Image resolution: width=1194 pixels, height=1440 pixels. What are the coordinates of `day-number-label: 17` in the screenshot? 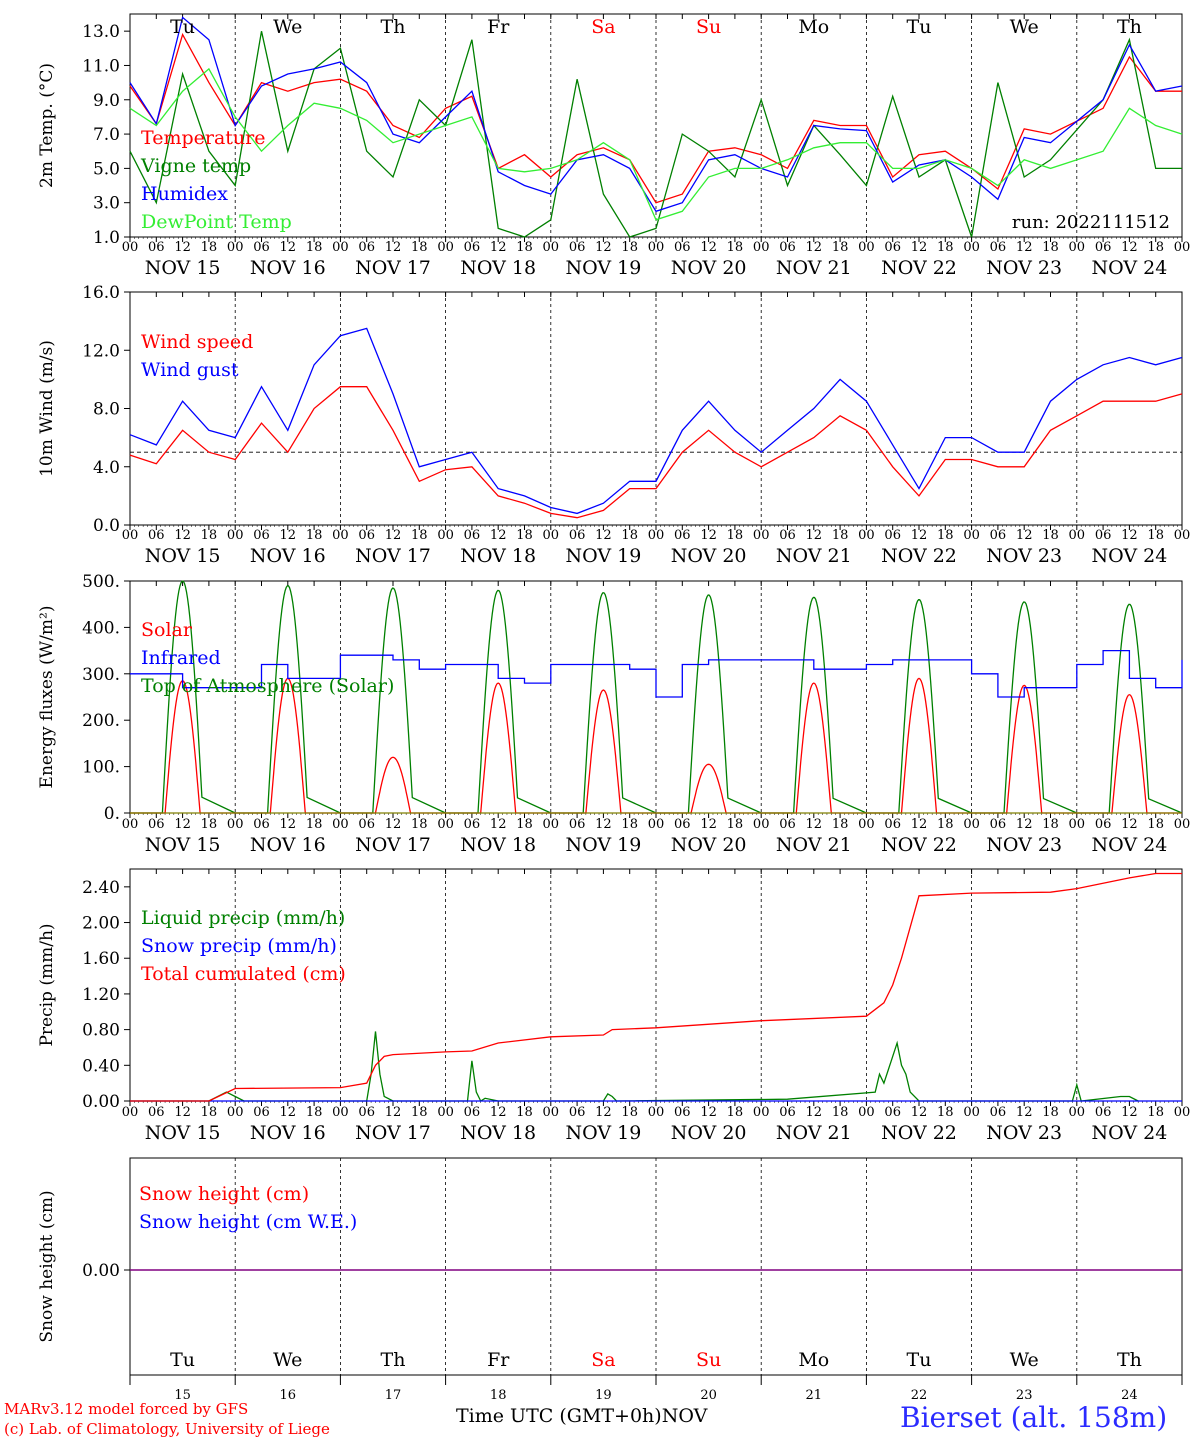 It's located at (393, 1395).